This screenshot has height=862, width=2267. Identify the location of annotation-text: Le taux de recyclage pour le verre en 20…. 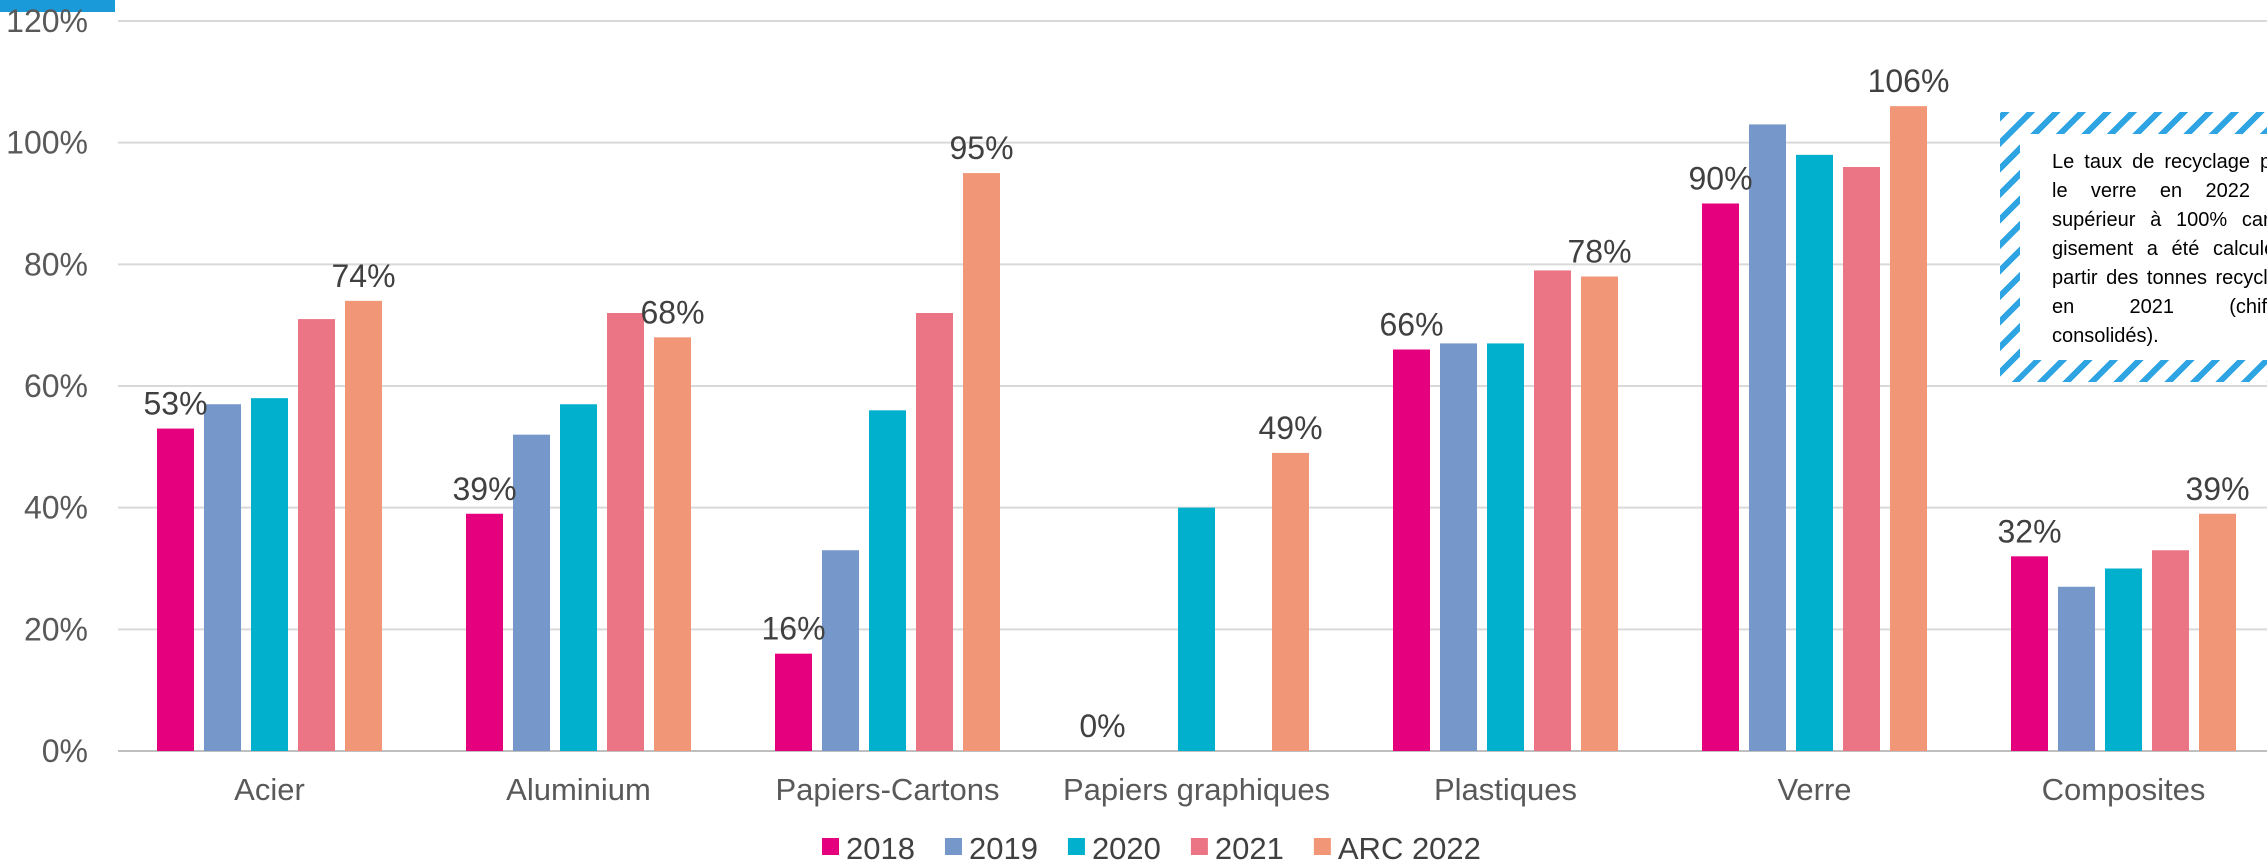
(2143, 247).